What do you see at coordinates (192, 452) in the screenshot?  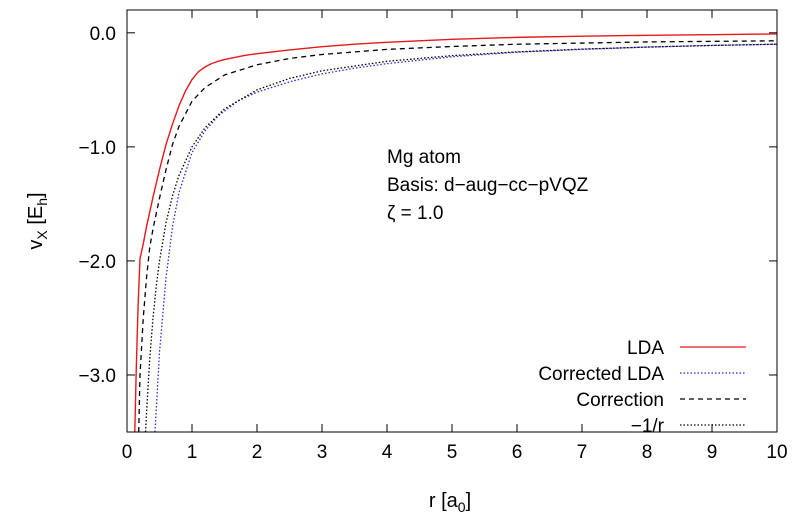 I see `x-tick-label: 1` at bounding box center [192, 452].